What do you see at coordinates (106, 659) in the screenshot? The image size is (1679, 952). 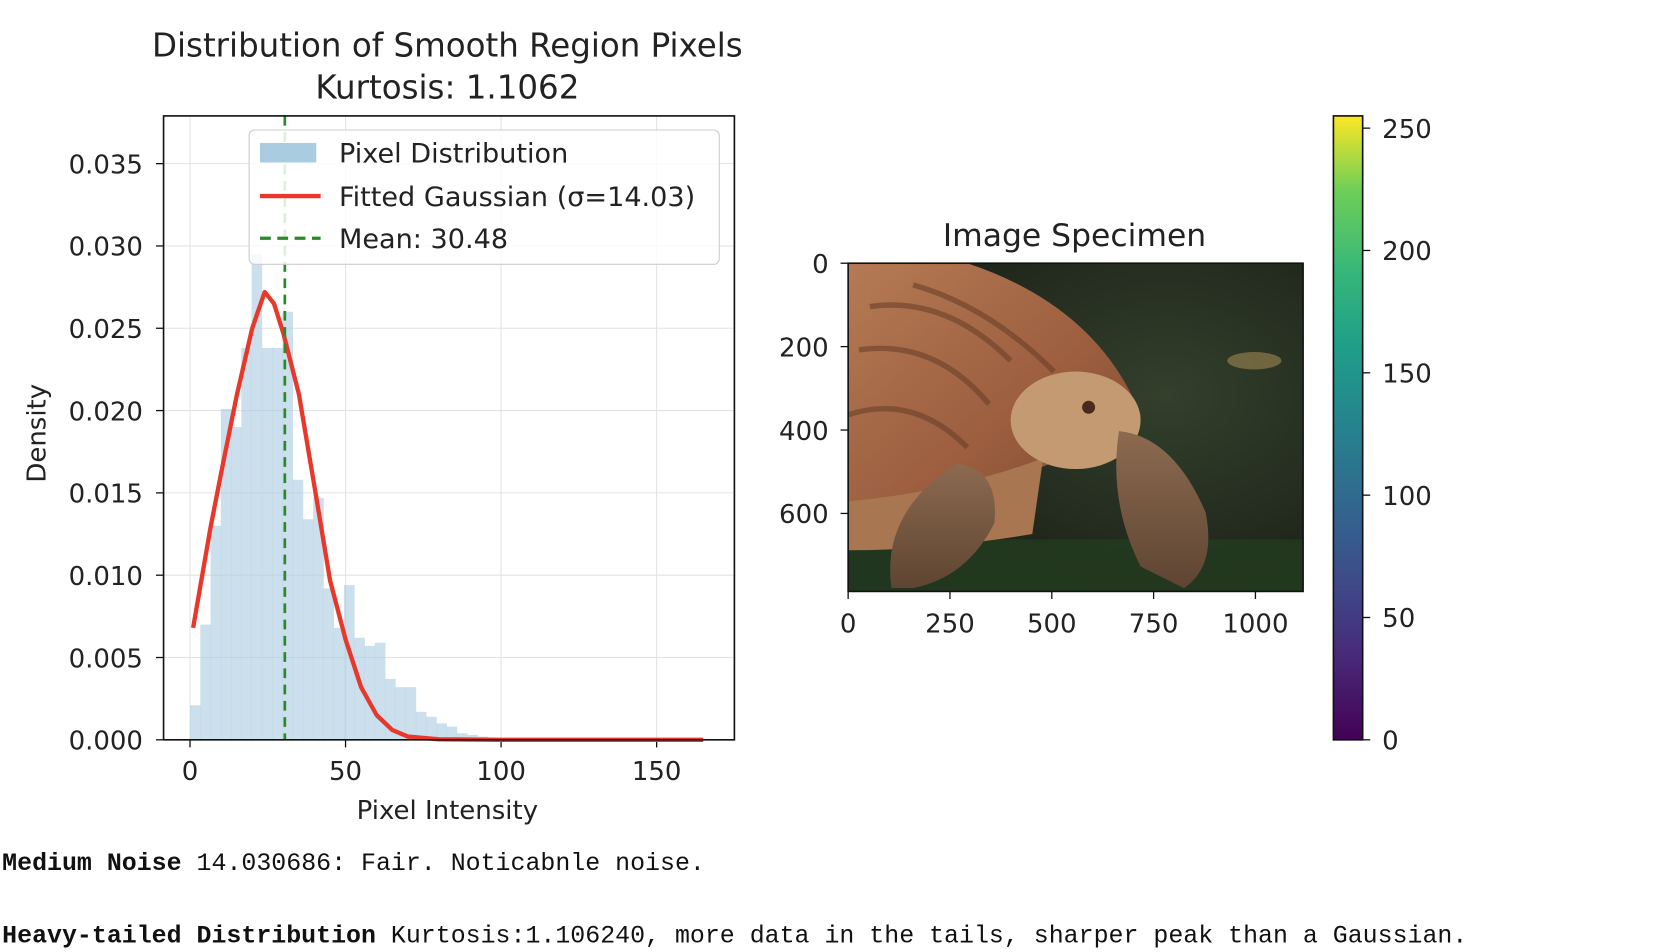 I see `y-tick-label: 0.005` at bounding box center [106, 659].